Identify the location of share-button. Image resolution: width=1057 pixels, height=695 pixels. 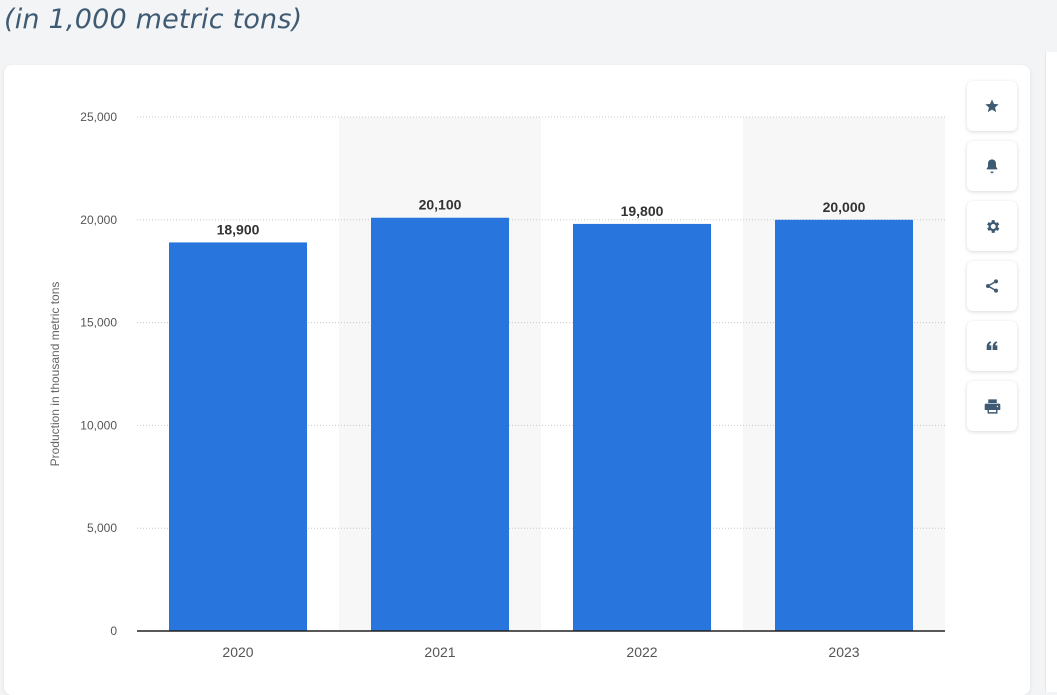
(992, 286).